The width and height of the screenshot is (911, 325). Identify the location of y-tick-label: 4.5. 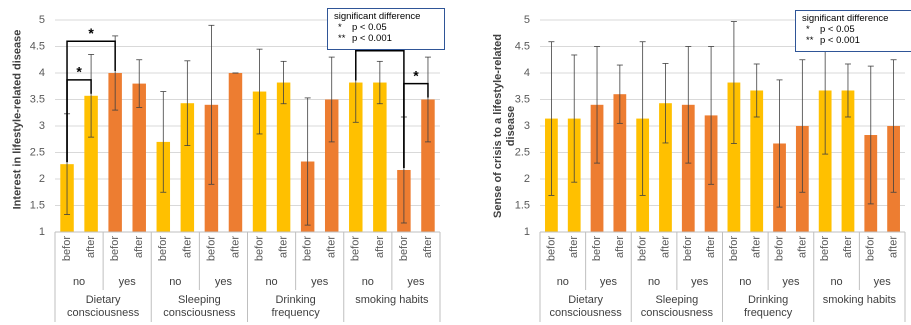
(37, 46).